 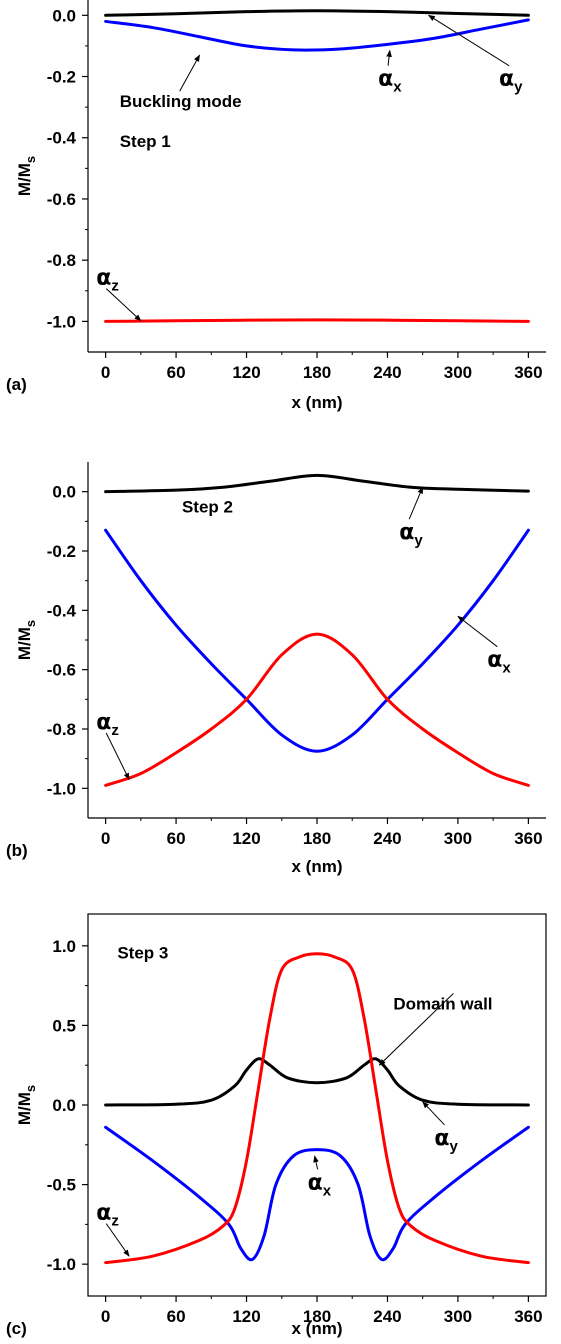 What do you see at coordinates (61, 1185) in the screenshot?
I see `y-tick-label: -0.5` at bounding box center [61, 1185].